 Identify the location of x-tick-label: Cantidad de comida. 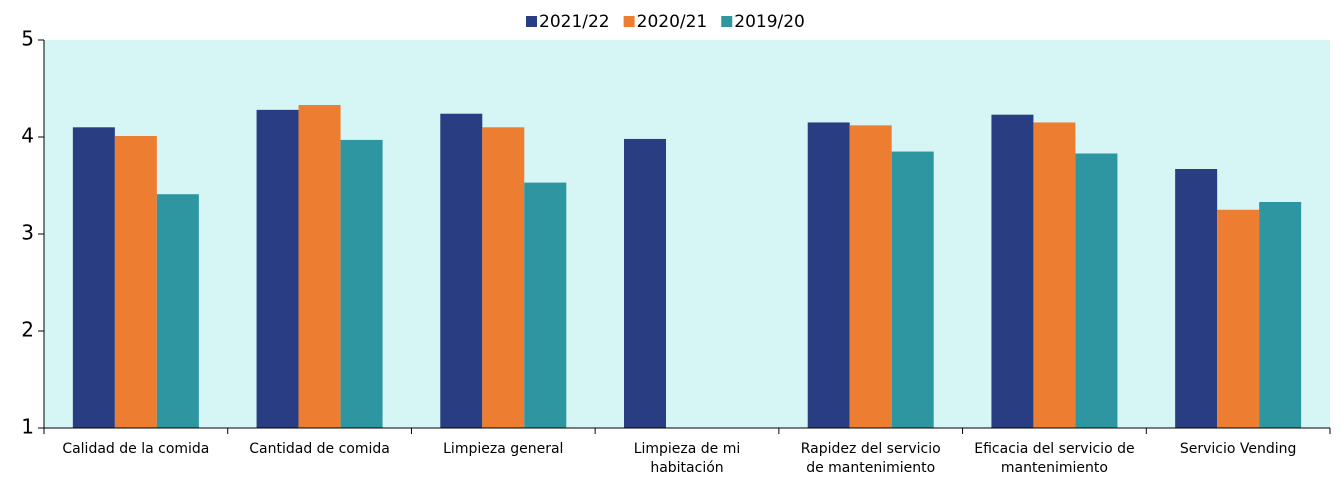
(319, 449).